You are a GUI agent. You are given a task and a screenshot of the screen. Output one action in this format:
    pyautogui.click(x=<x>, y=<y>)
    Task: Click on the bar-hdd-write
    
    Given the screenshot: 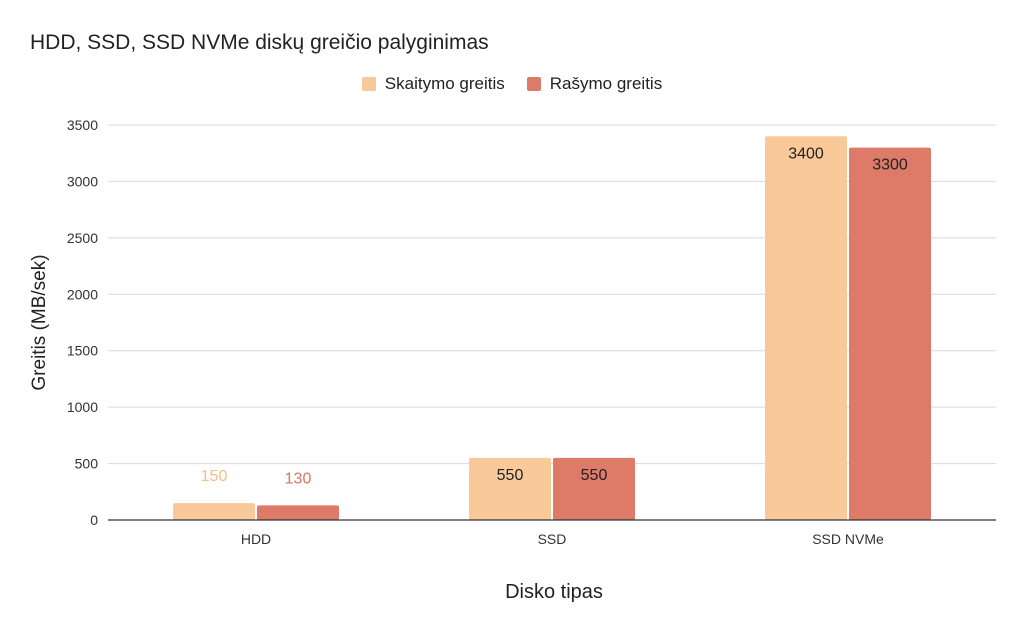 What is the action you would take?
    pyautogui.click(x=298, y=512)
    